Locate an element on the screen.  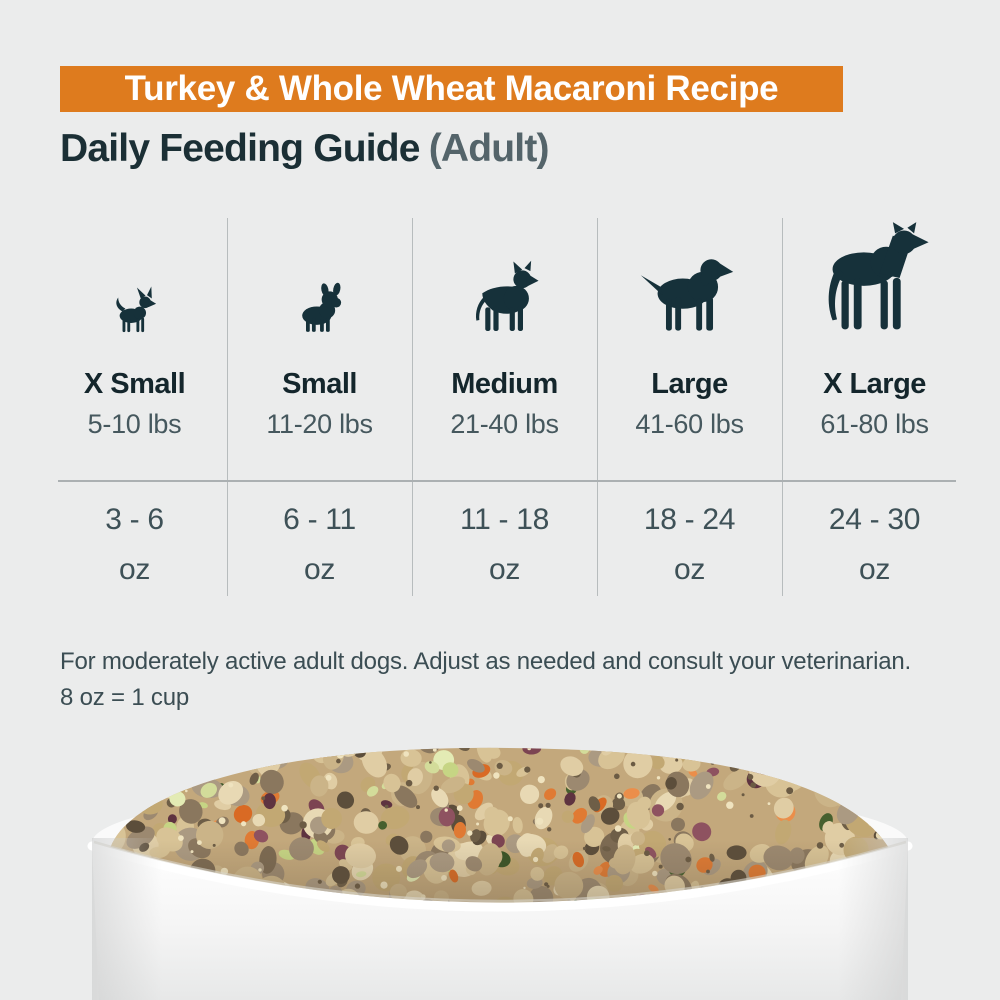
page-title: Daily Feeding Guide (Adult) is located at coordinates (305, 149).